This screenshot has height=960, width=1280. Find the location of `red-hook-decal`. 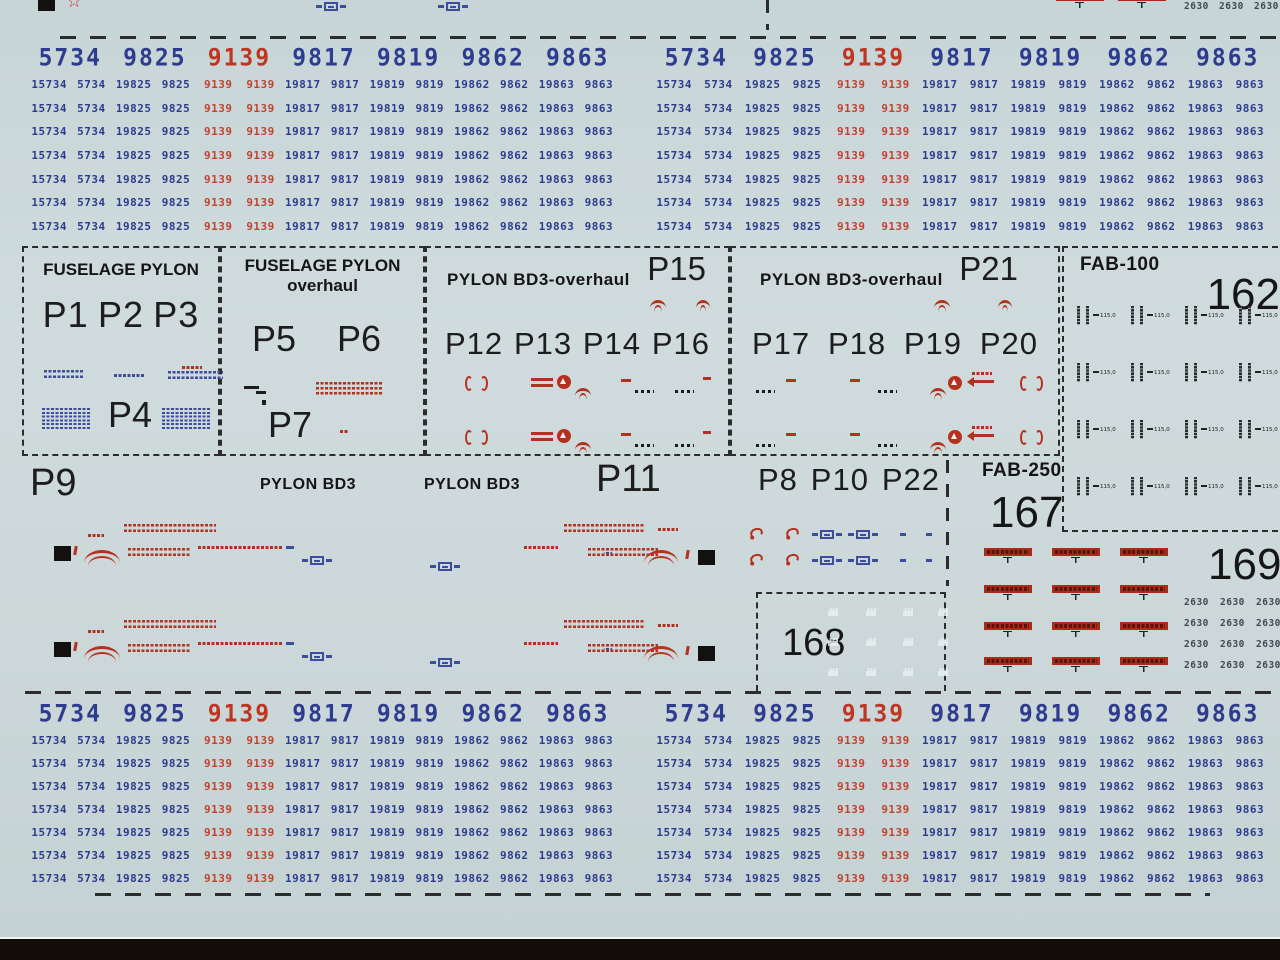

red-hook-decal is located at coordinates (756, 533).